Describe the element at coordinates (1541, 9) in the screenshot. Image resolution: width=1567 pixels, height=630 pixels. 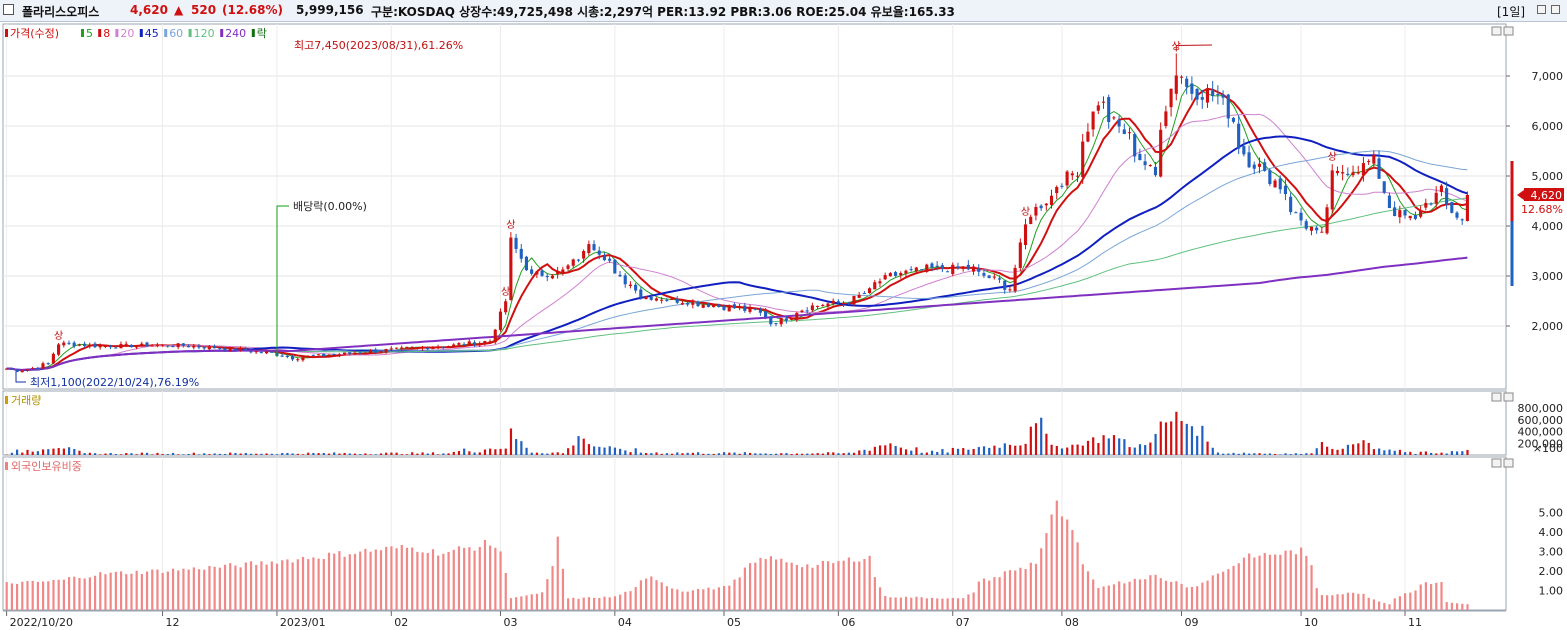
I see `restore-icon` at that location.